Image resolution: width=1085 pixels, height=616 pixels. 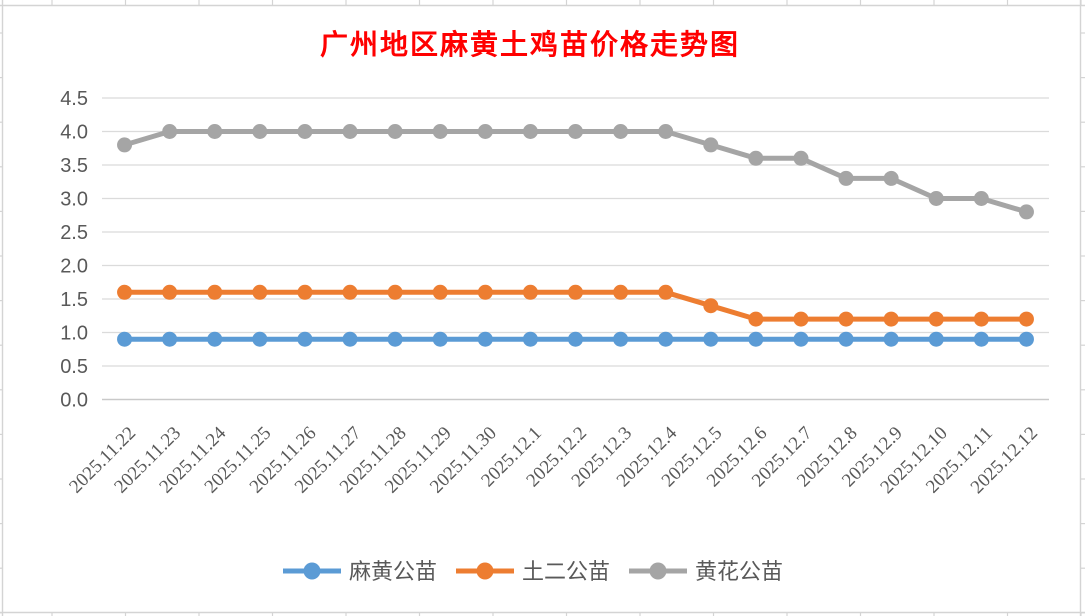 What do you see at coordinates (74, 233) in the screenshot?
I see `y-axis-tick-label: 2.5` at bounding box center [74, 233].